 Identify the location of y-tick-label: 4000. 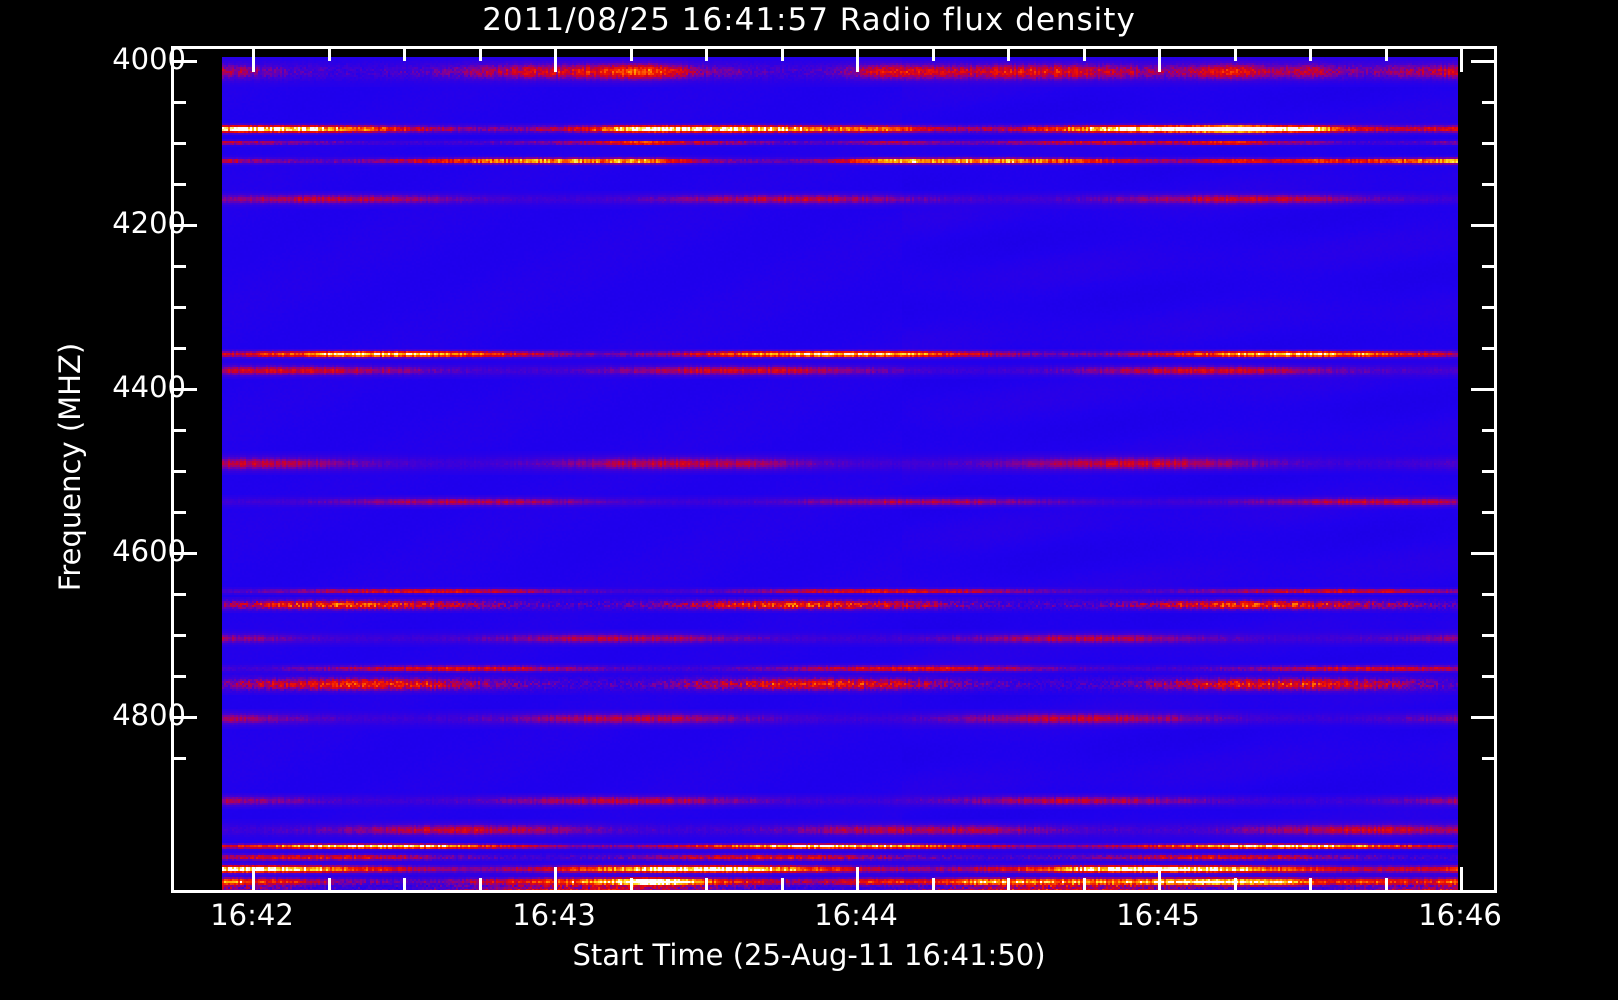
(149, 59).